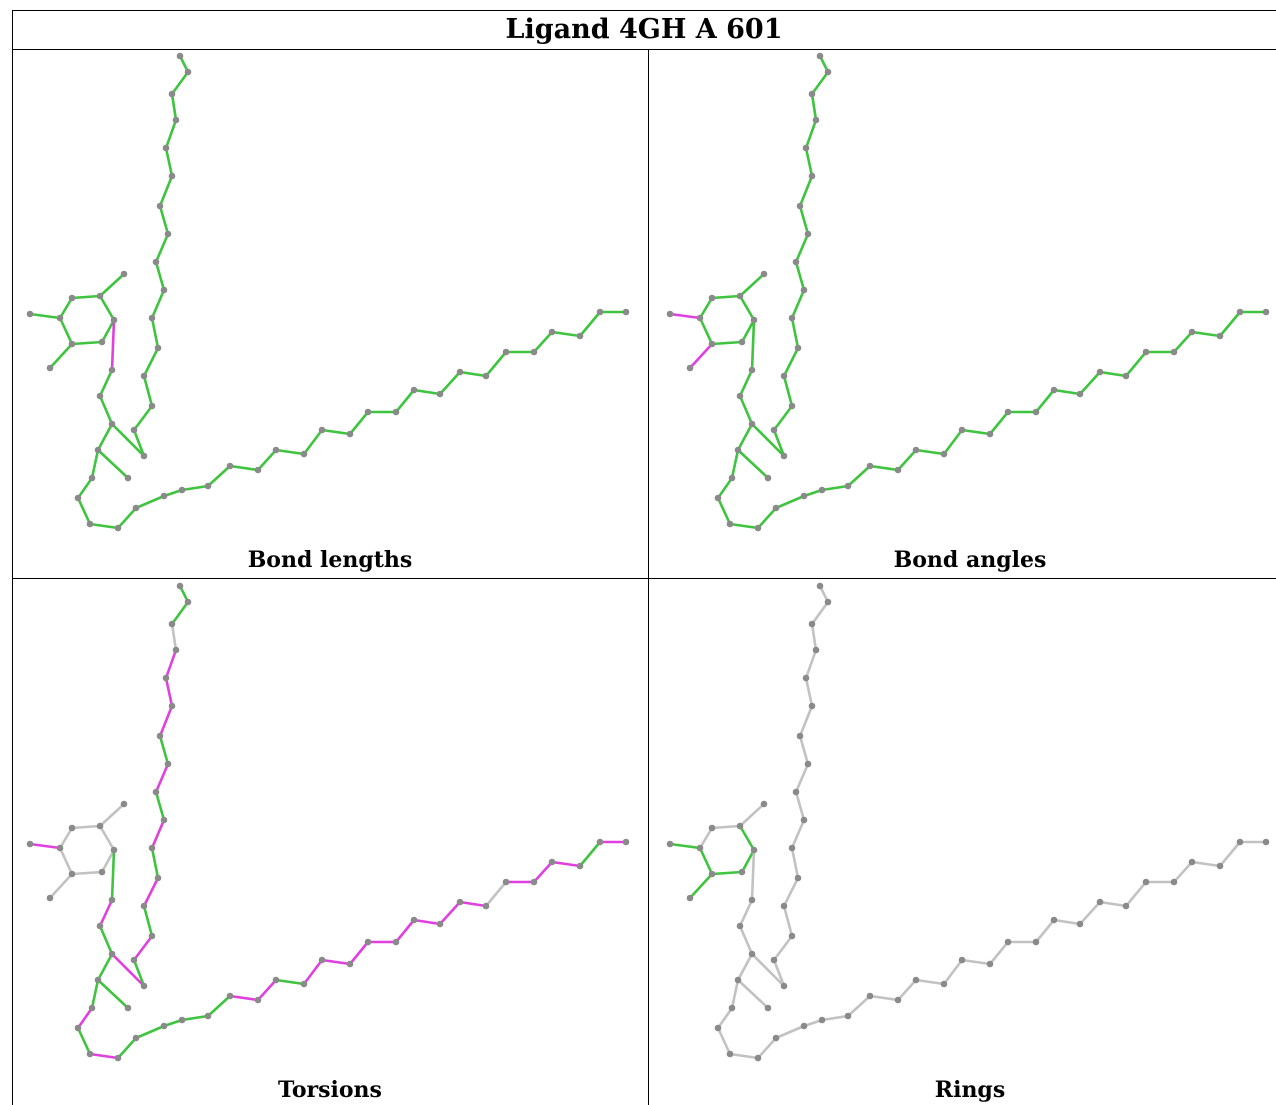  Describe the element at coordinates (12, 557) in the screenshot. I see `frame-left-border` at that location.